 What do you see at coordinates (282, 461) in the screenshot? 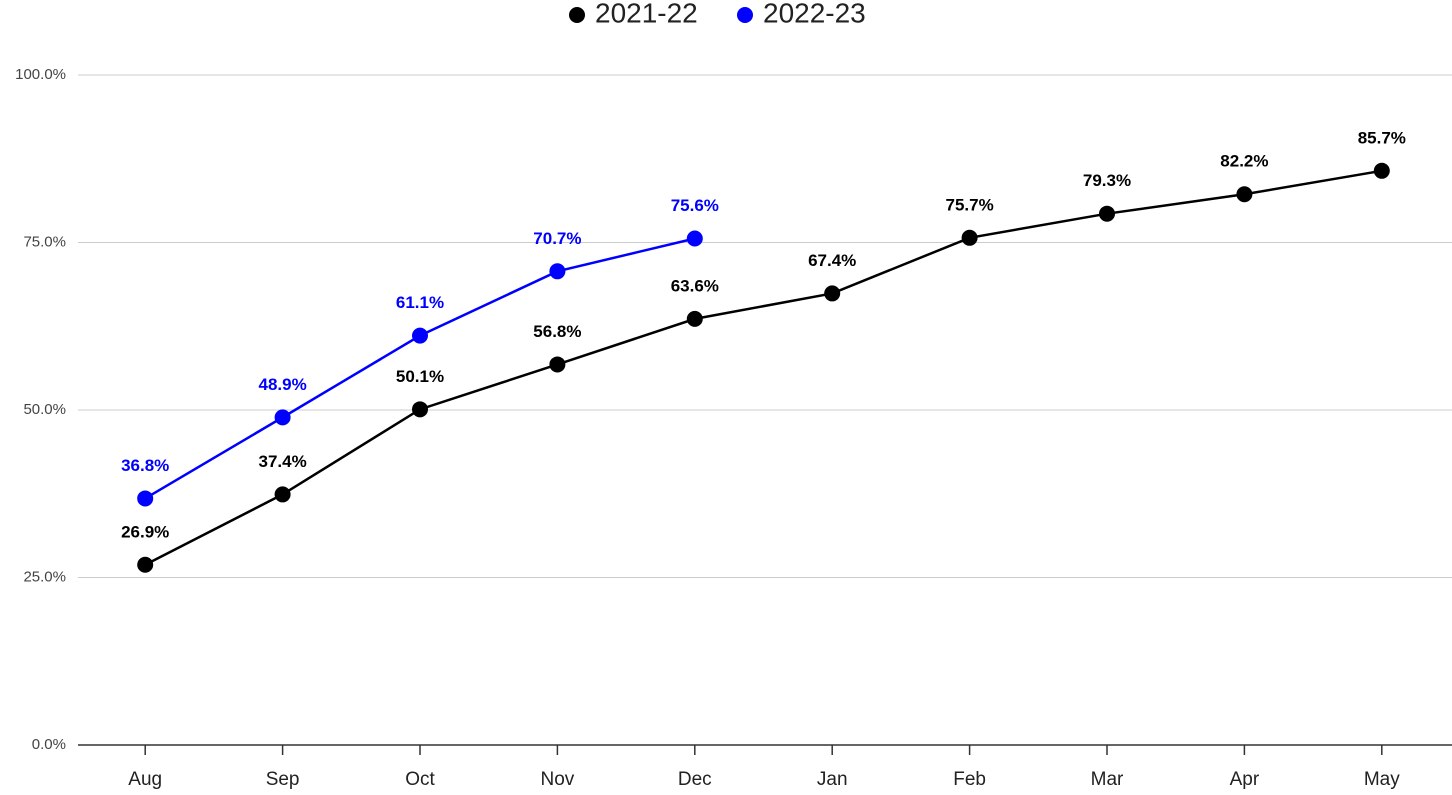
I see `data-label: 37.4%` at bounding box center [282, 461].